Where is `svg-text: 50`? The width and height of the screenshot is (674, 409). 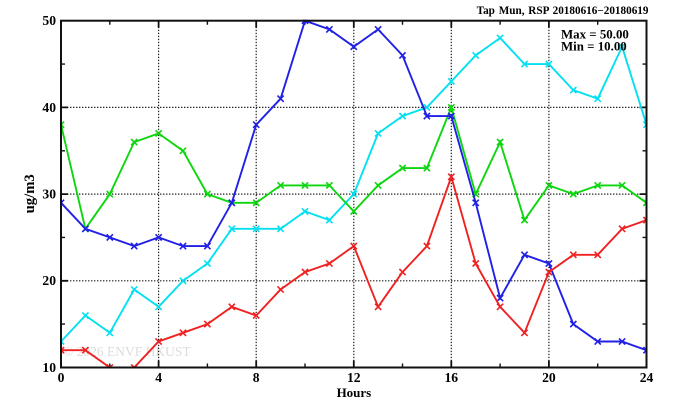
svg-text: 50 is located at coordinates (49, 20).